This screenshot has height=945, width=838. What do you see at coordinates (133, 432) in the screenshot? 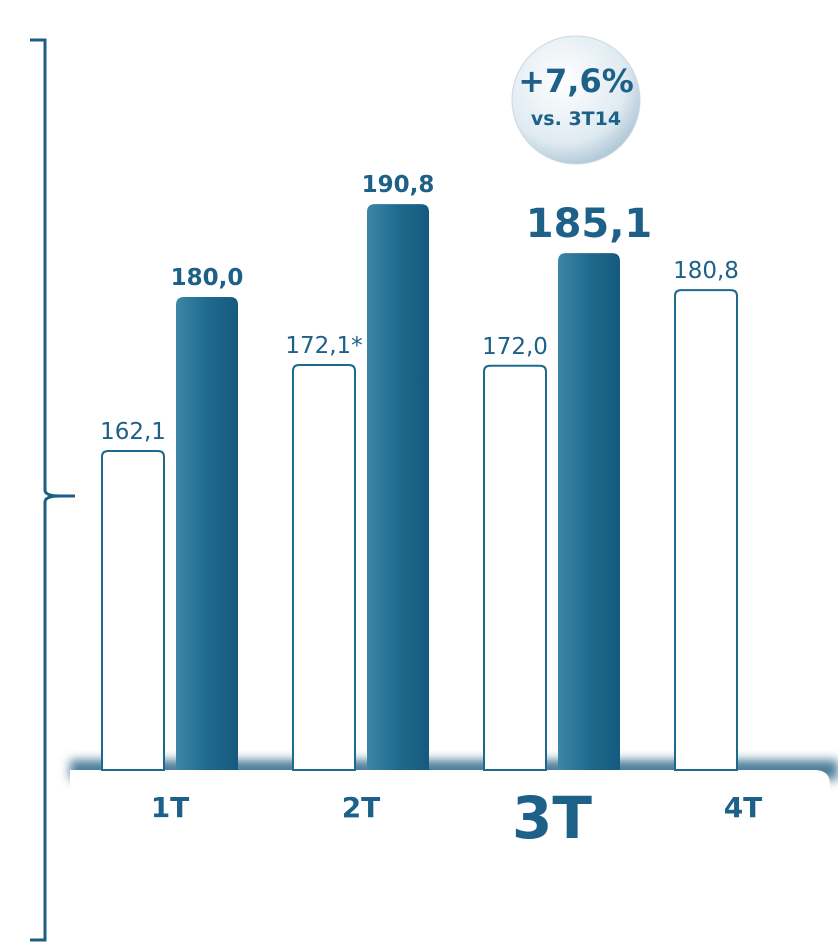
I see `value-label: 162,1` at bounding box center [133, 432].